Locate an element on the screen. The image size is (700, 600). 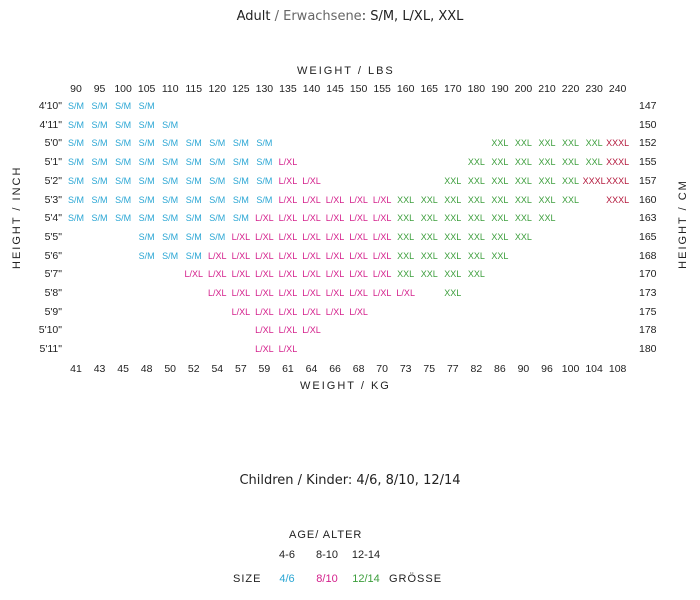
height-inch-label-row: 5'2" is located at coordinates (53, 180).